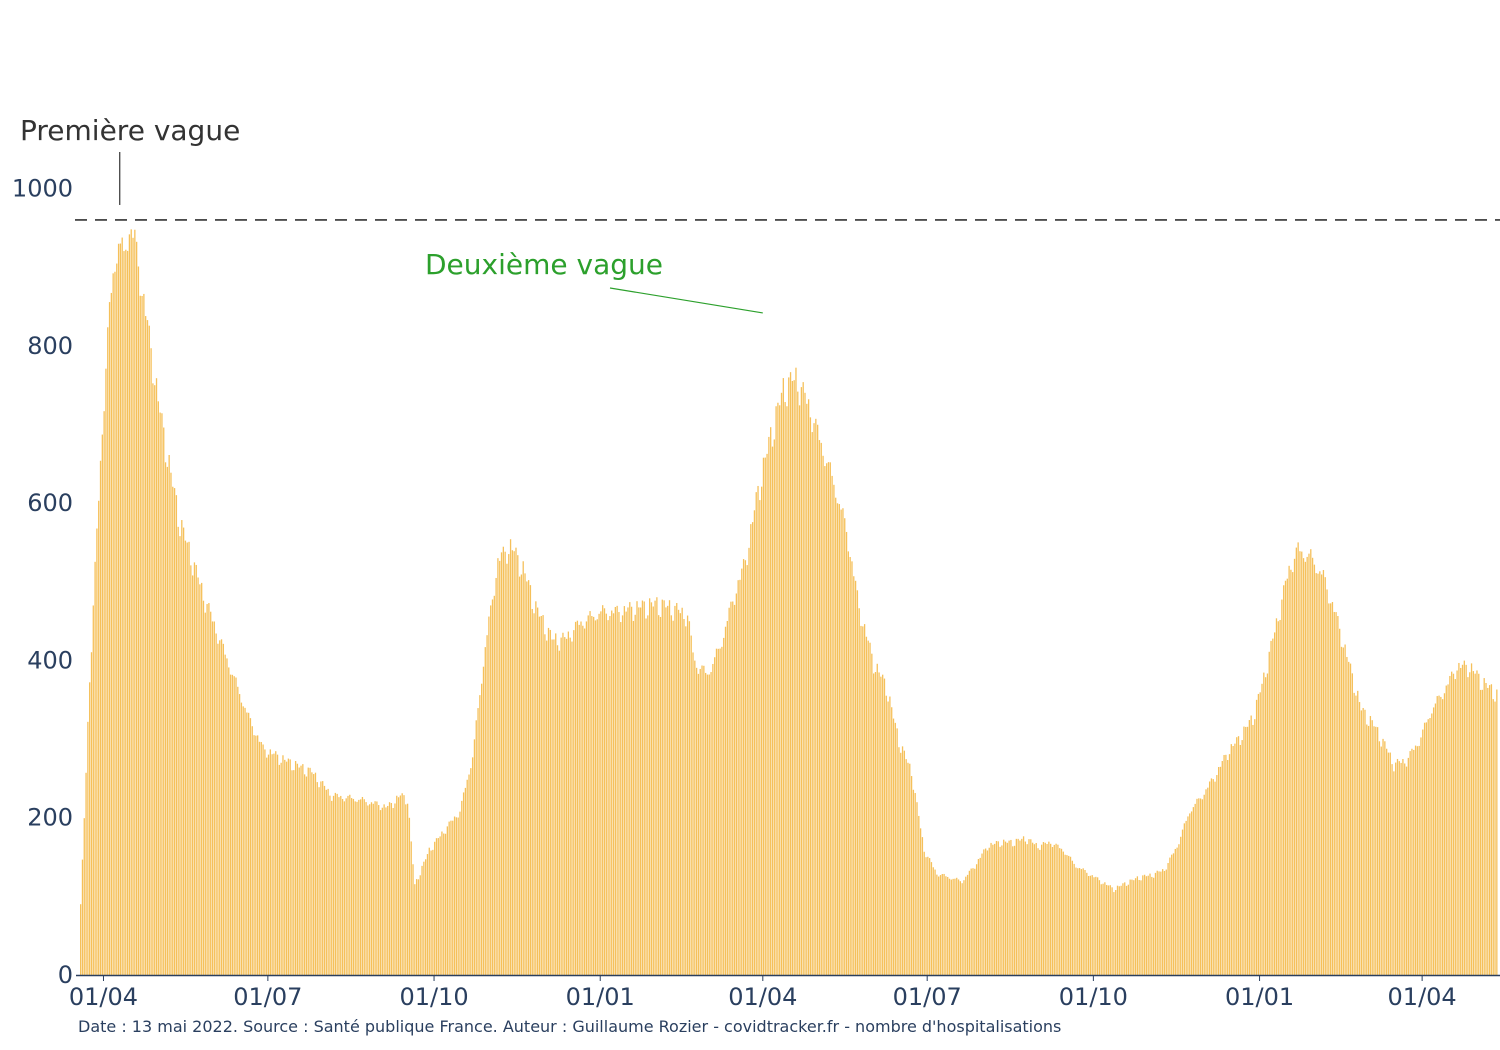  Describe the element at coordinates (65, 975) in the screenshot. I see `y-tick-label: 0` at that location.